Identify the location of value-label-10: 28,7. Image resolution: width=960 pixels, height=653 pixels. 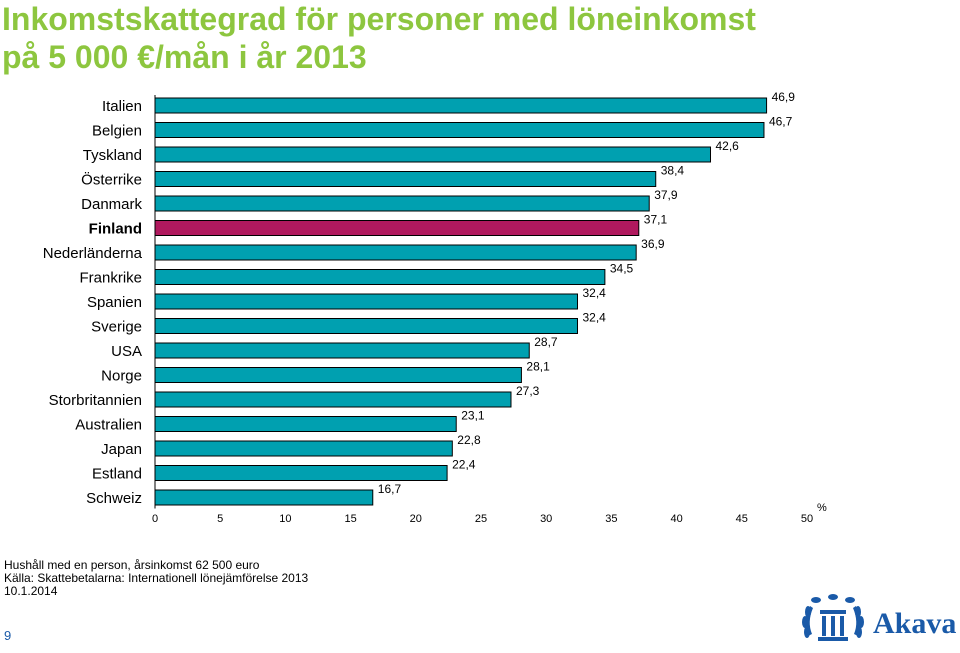
(546, 342).